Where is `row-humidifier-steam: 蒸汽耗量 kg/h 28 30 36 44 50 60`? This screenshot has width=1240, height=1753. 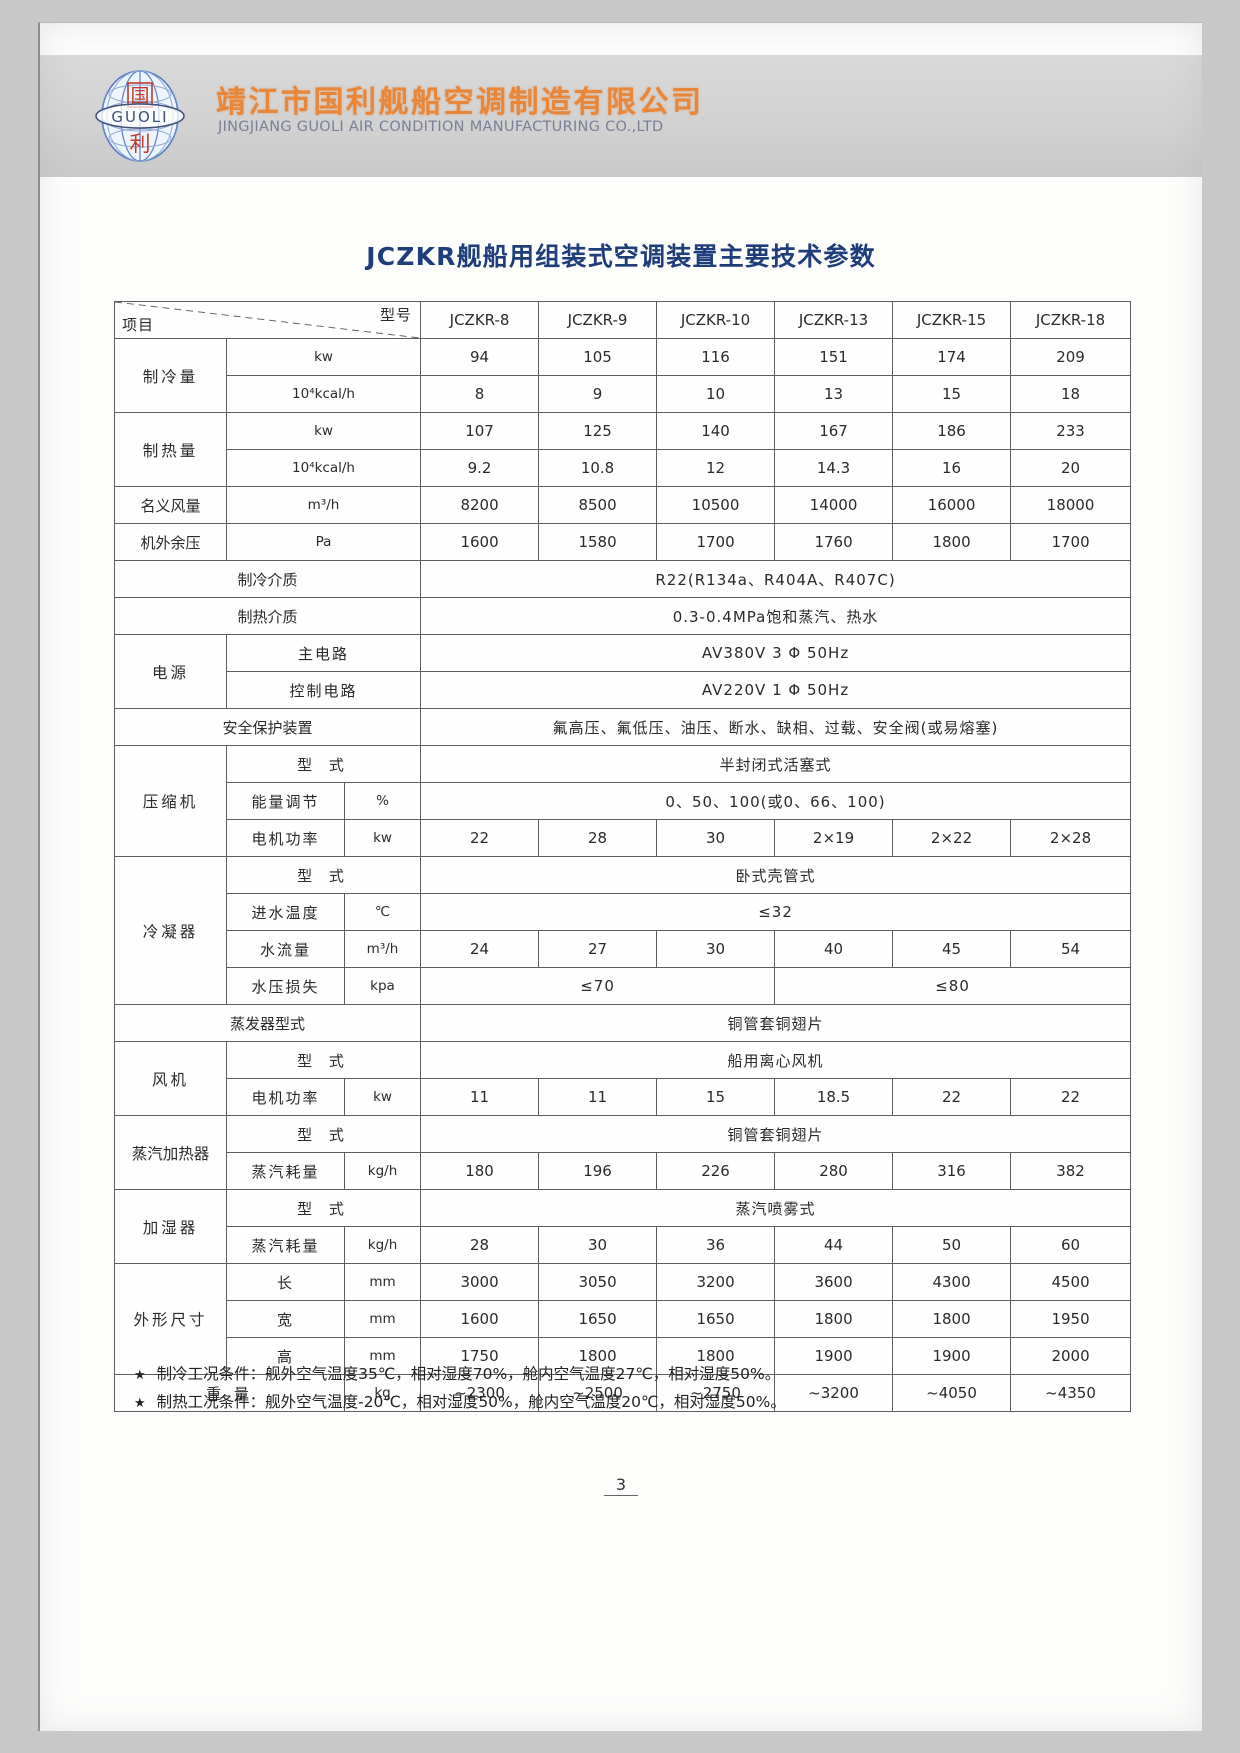 row-humidifier-steam: 蒸汽耗量 kg/h 28 30 36 44 50 60 is located at coordinates (623, 1245).